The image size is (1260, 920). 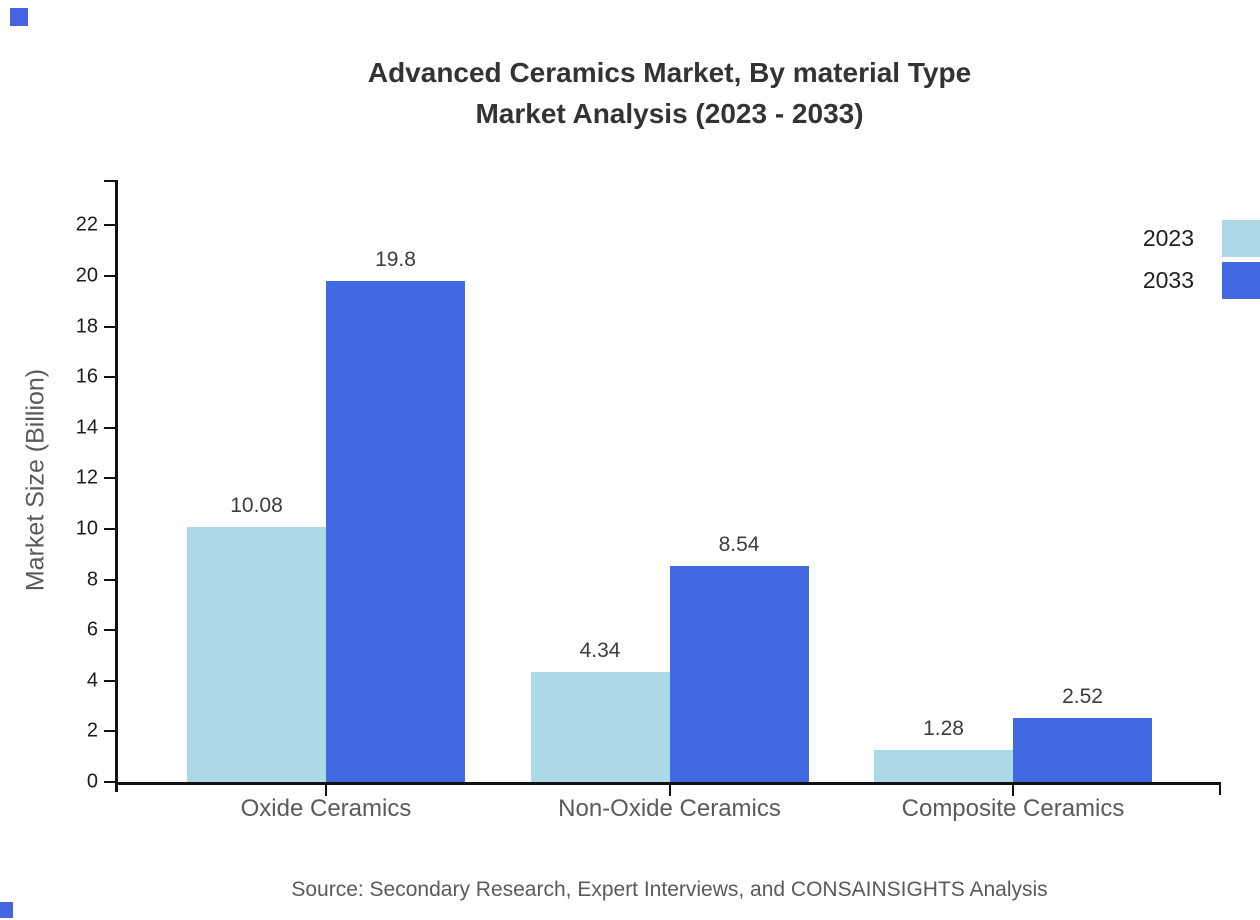 What do you see at coordinates (86, 275) in the screenshot?
I see `y-tick-label: 20` at bounding box center [86, 275].